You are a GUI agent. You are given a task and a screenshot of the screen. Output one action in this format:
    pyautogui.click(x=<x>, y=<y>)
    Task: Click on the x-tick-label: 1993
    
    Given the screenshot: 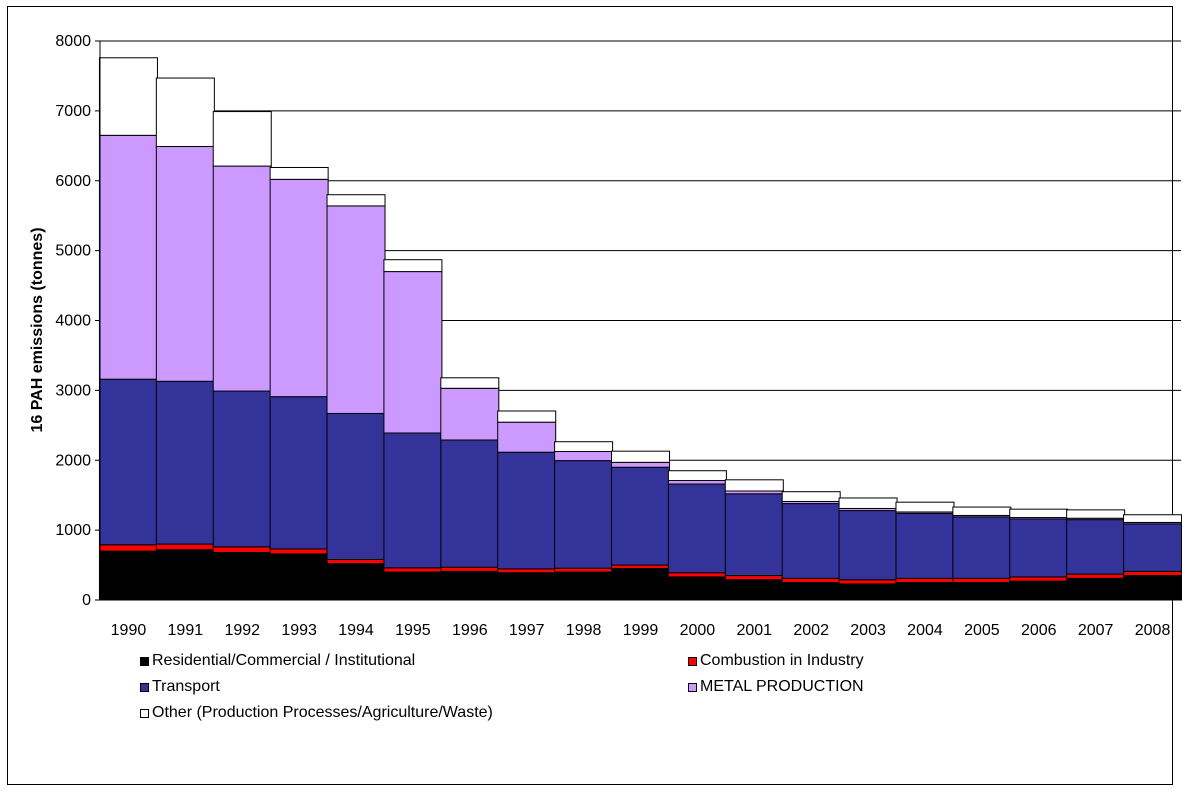 What is the action you would take?
    pyautogui.click(x=299, y=630)
    